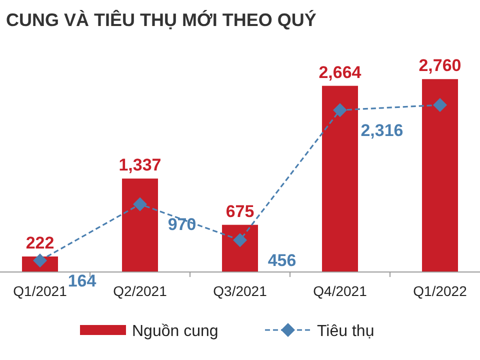 The width and height of the screenshot is (480, 360). What do you see at coordinates (240, 291) in the screenshot?
I see `x-tick-label: Q3/2021` at bounding box center [240, 291].